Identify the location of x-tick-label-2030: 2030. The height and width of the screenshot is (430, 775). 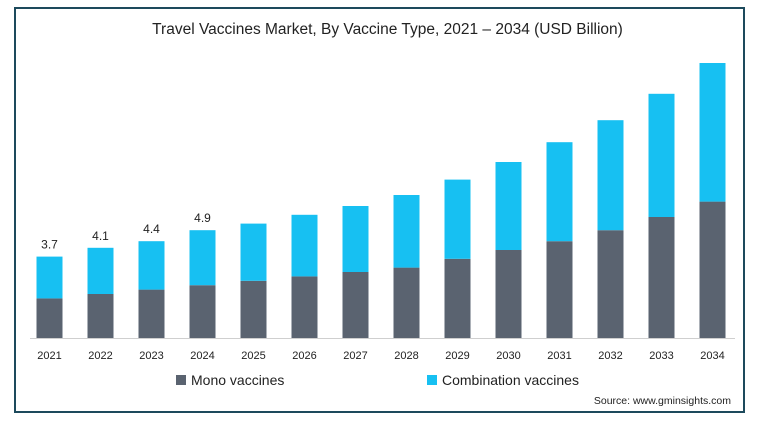
(508, 356).